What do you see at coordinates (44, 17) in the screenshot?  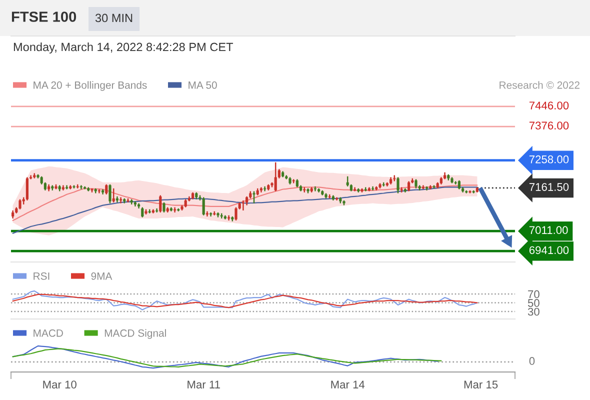 I see `chart-title: FTSE 100` at bounding box center [44, 17].